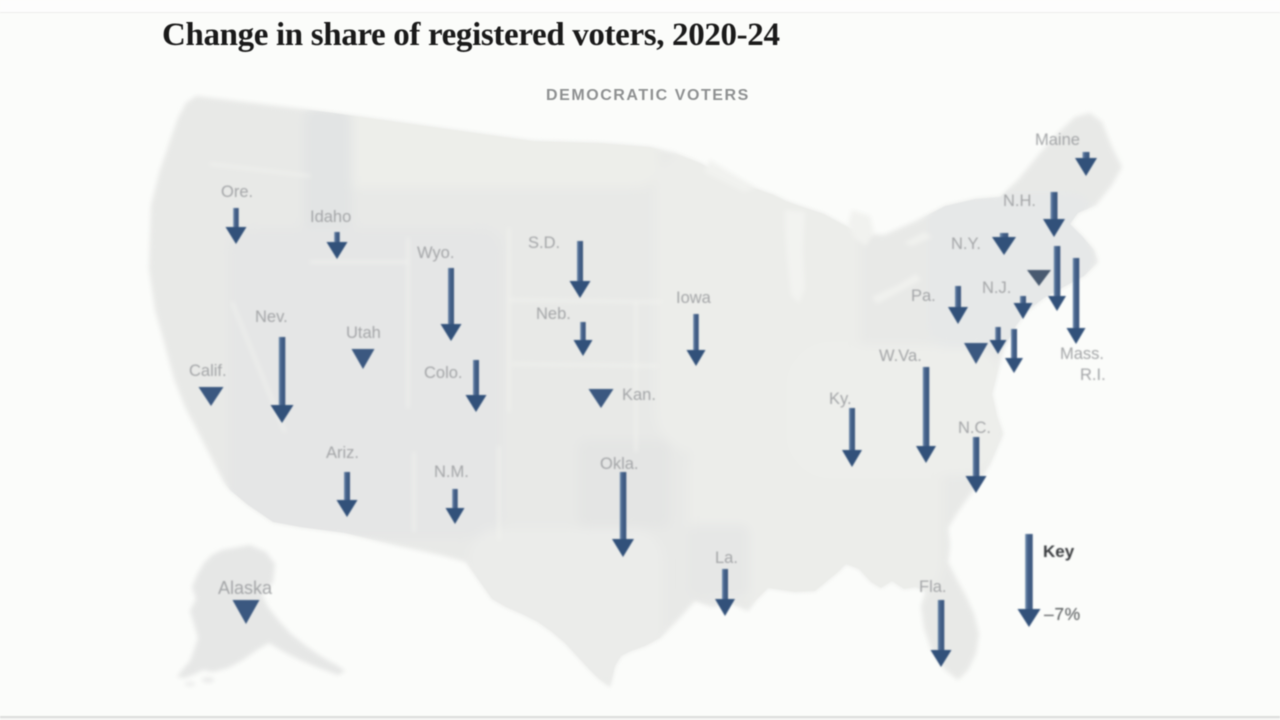 The height and width of the screenshot is (720, 1280). I want to click on svg-text: N.Y., so click(966, 244).